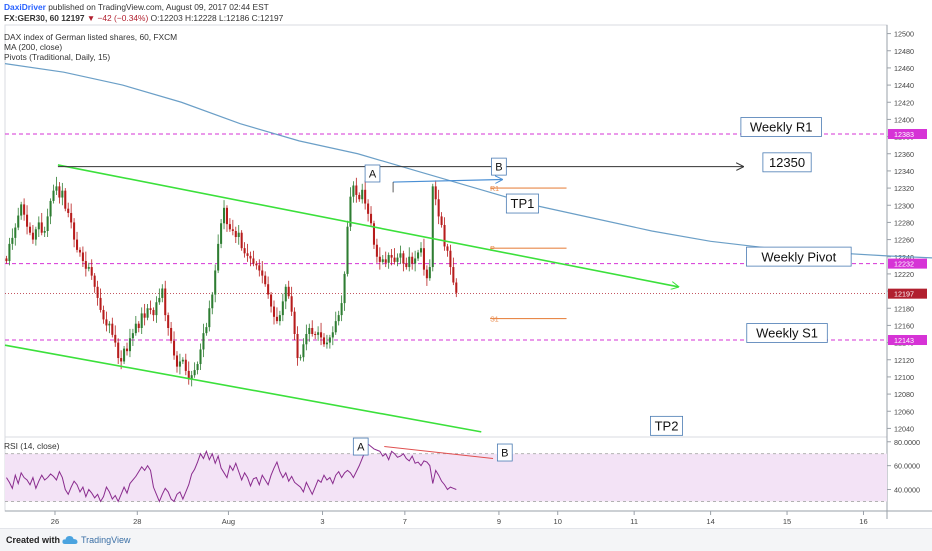 This screenshot has width=932, height=551. What do you see at coordinates (360, 446) in the screenshot?
I see `rsi-annotation-box` at bounding box center [360, 446].